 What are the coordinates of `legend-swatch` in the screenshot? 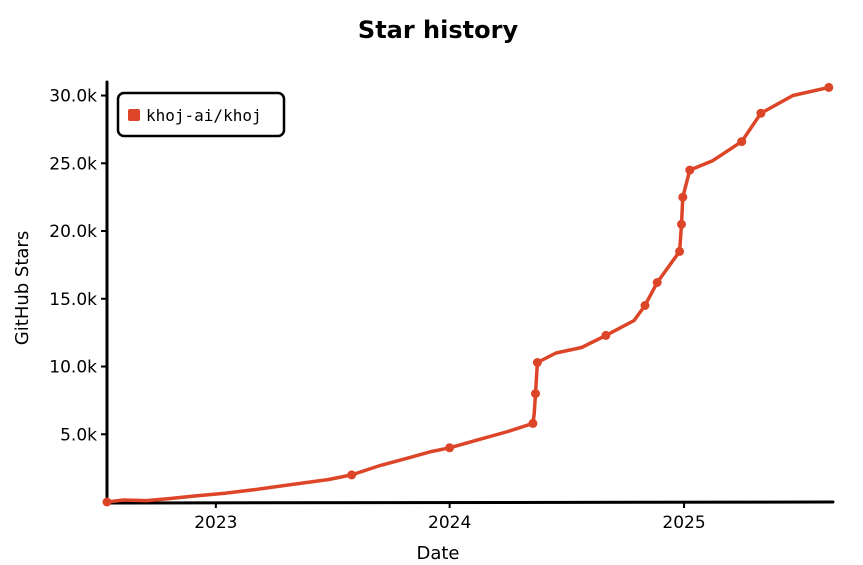 It's located at (134, 115).